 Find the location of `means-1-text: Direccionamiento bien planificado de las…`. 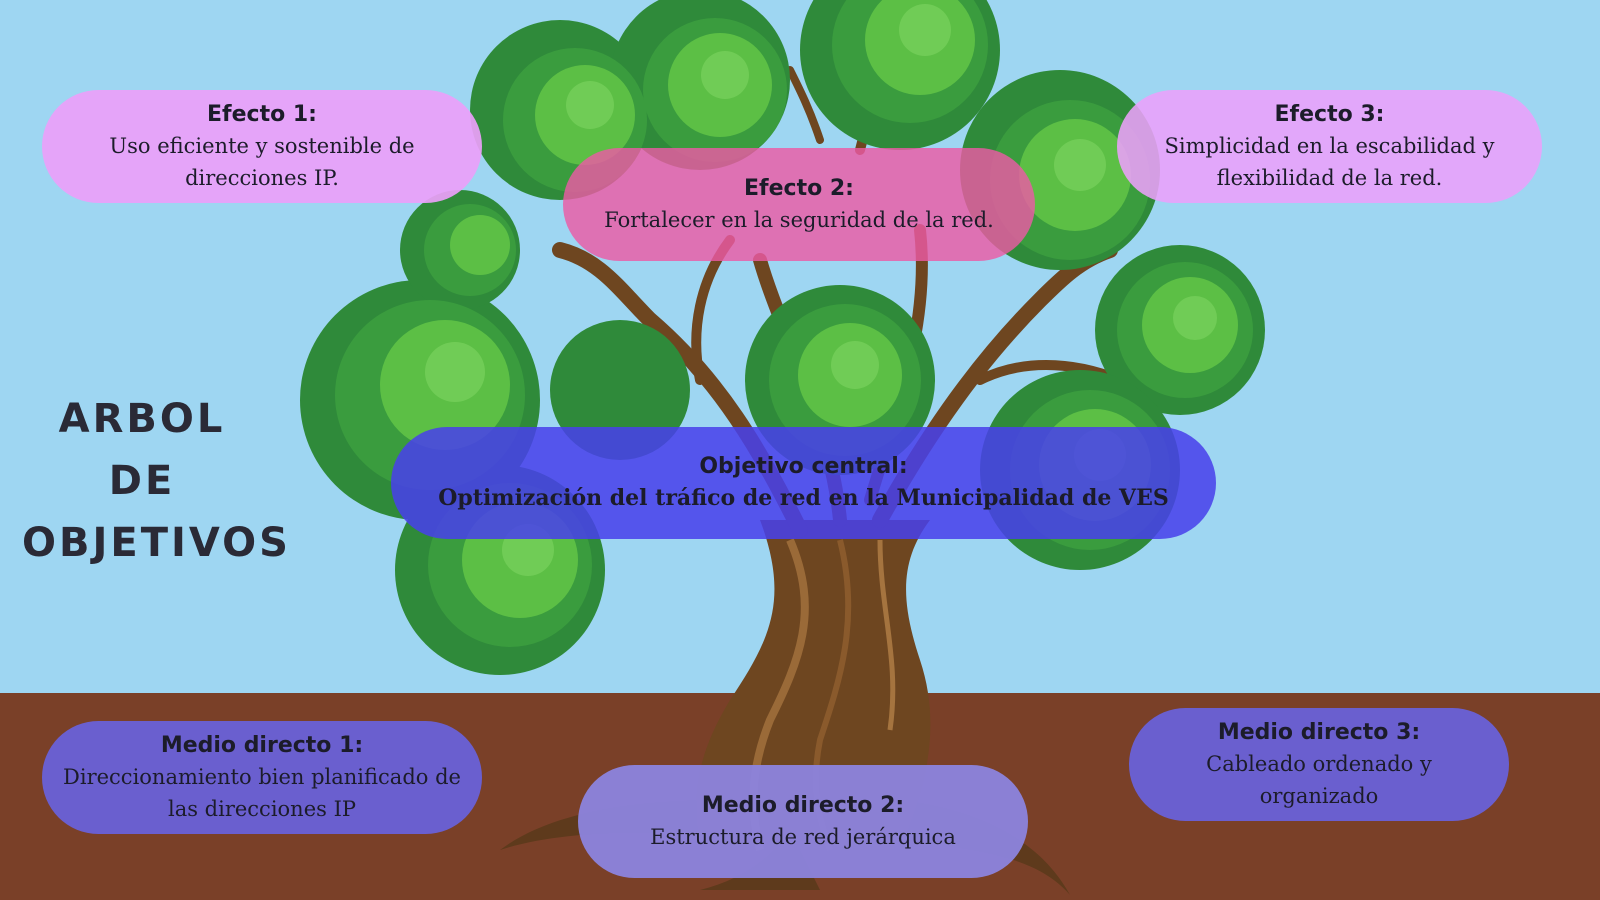

means-1-text: Direccionamiento bien planificado de las… is located at coordinates (262, 792).